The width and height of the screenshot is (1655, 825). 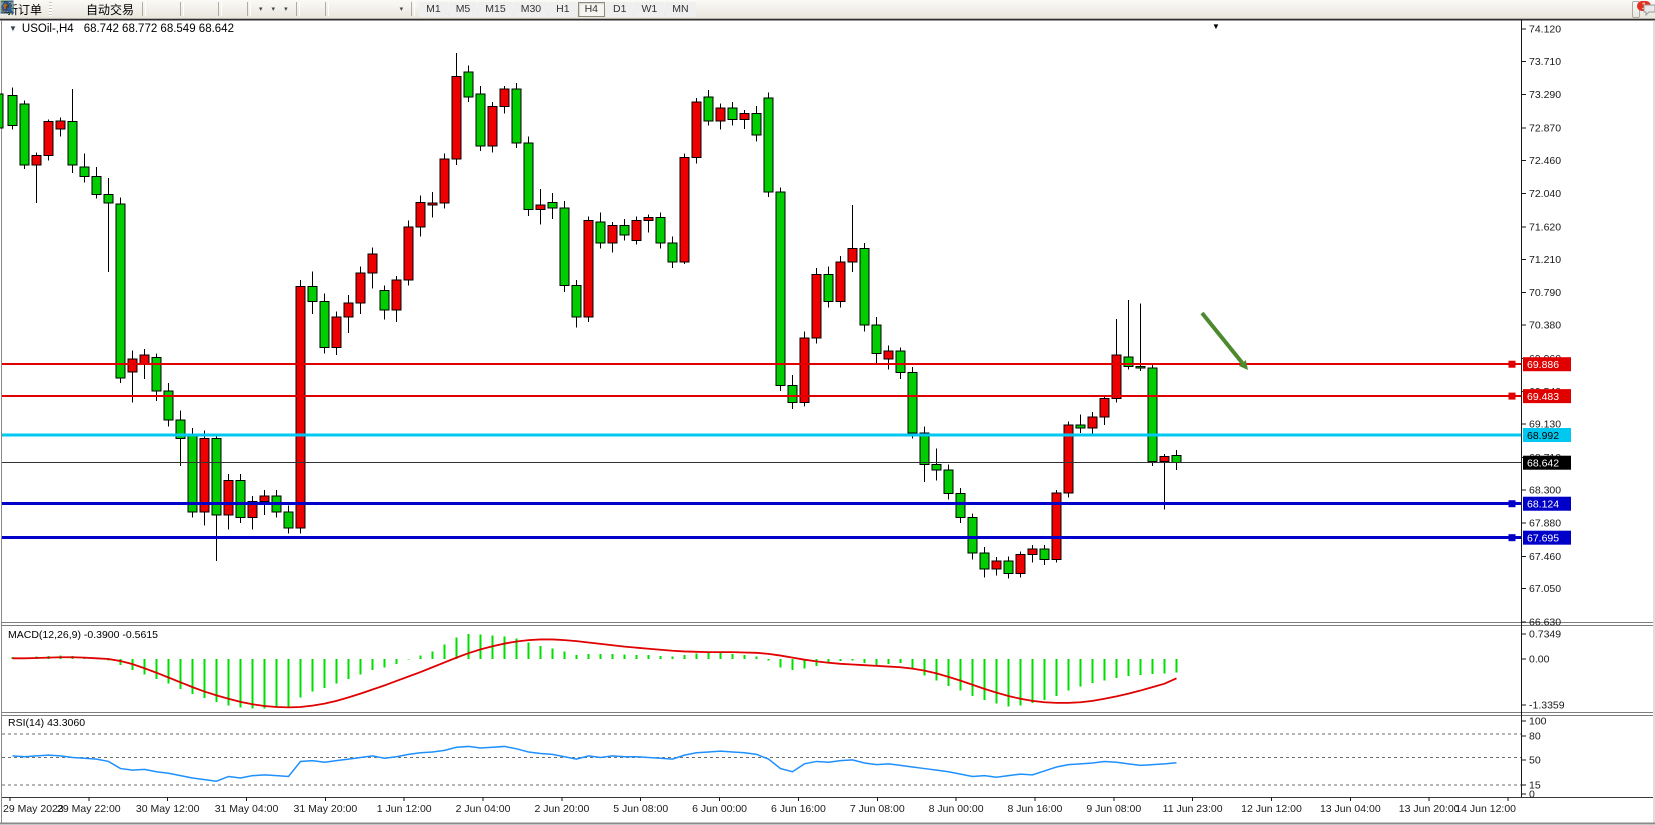 I want to click on trendline-button, so click(x=180, y=9).